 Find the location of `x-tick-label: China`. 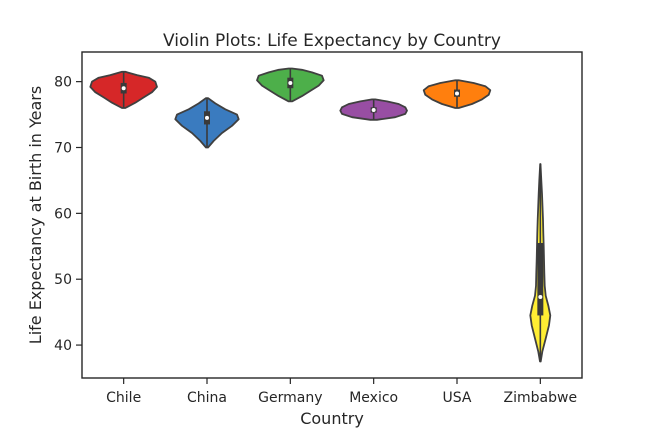

x-tick-label: China is located at coordinates (207, 398).